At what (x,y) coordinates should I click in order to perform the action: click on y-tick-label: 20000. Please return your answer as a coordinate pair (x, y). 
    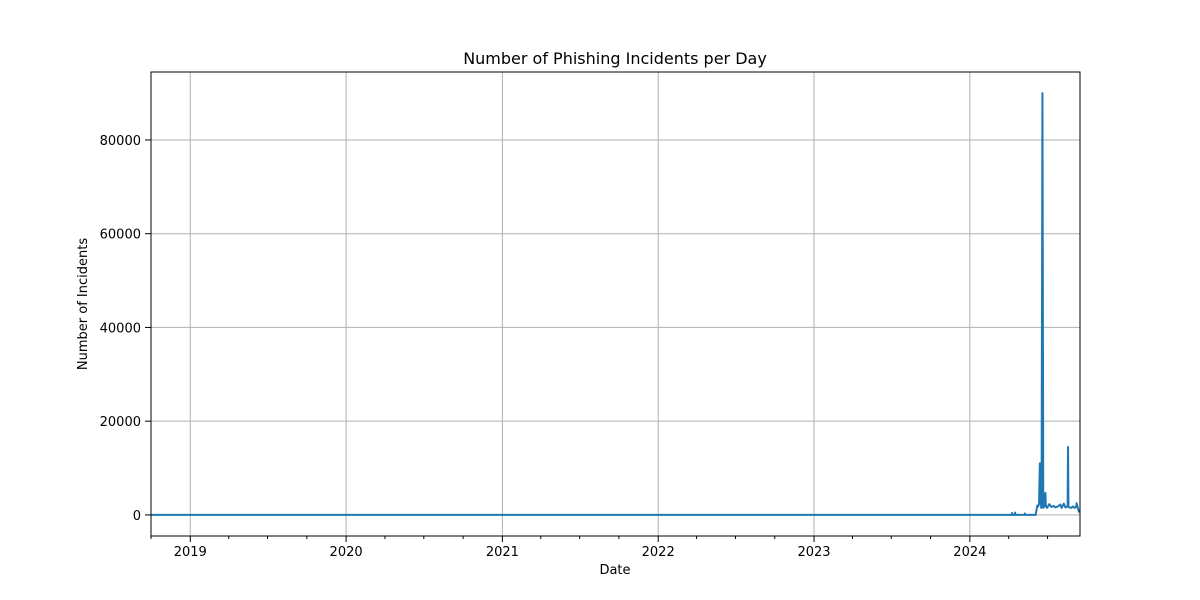
    Looking at the image, I should click on (120, 422).